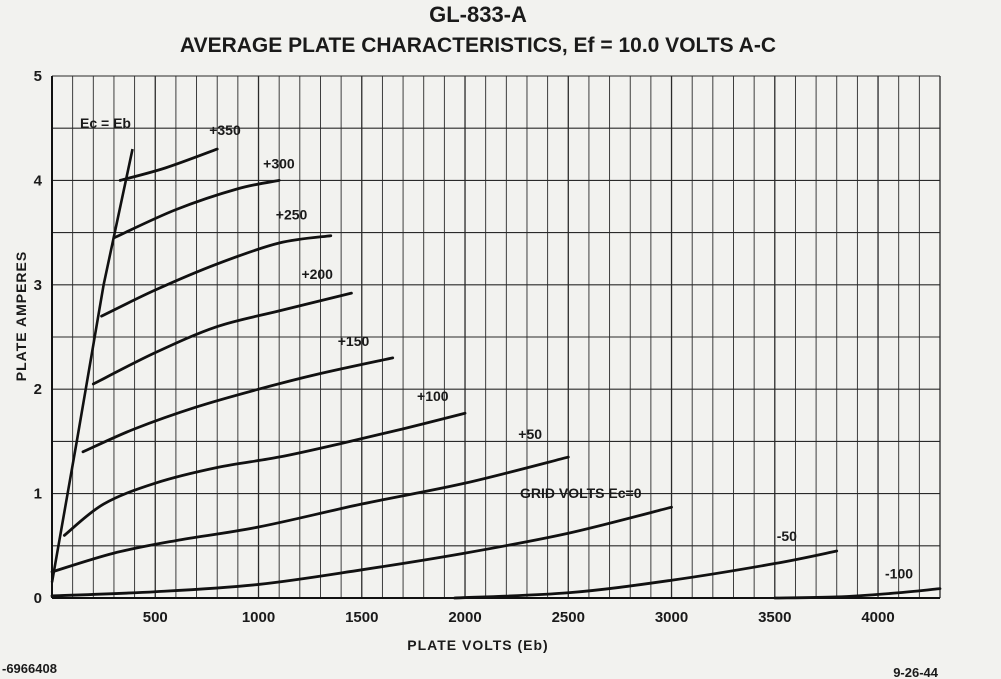 The width and height of the screenshot is (1001, 679). I want to click on curve-label-350: +350, so click(225, 130).